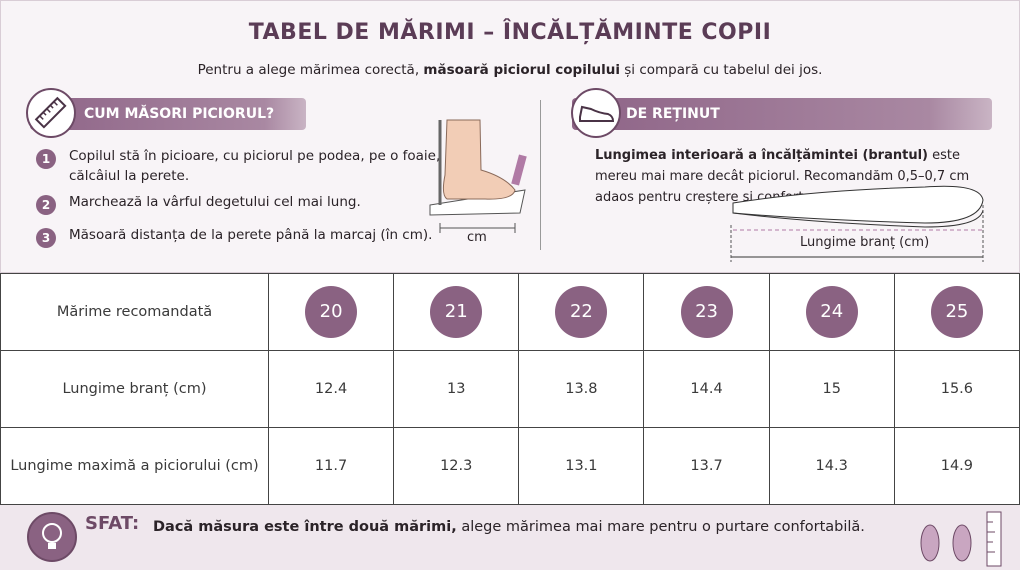 This screenshot has height=570, width=1020. I want to click on size-badge: 21, so click(456, 312).